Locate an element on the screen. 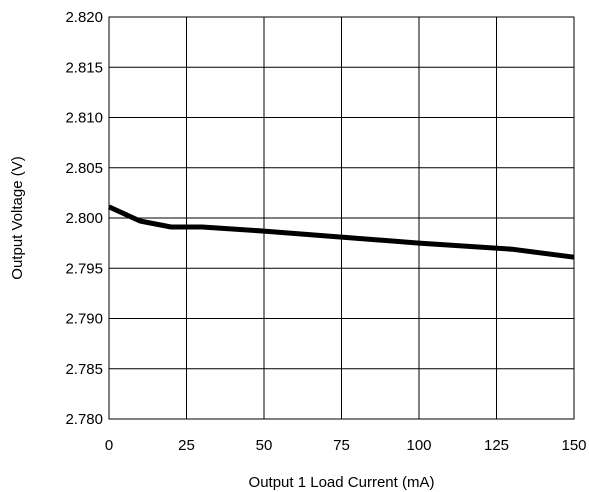  x-tick-label: 50 is located at coordinates (264, 445).